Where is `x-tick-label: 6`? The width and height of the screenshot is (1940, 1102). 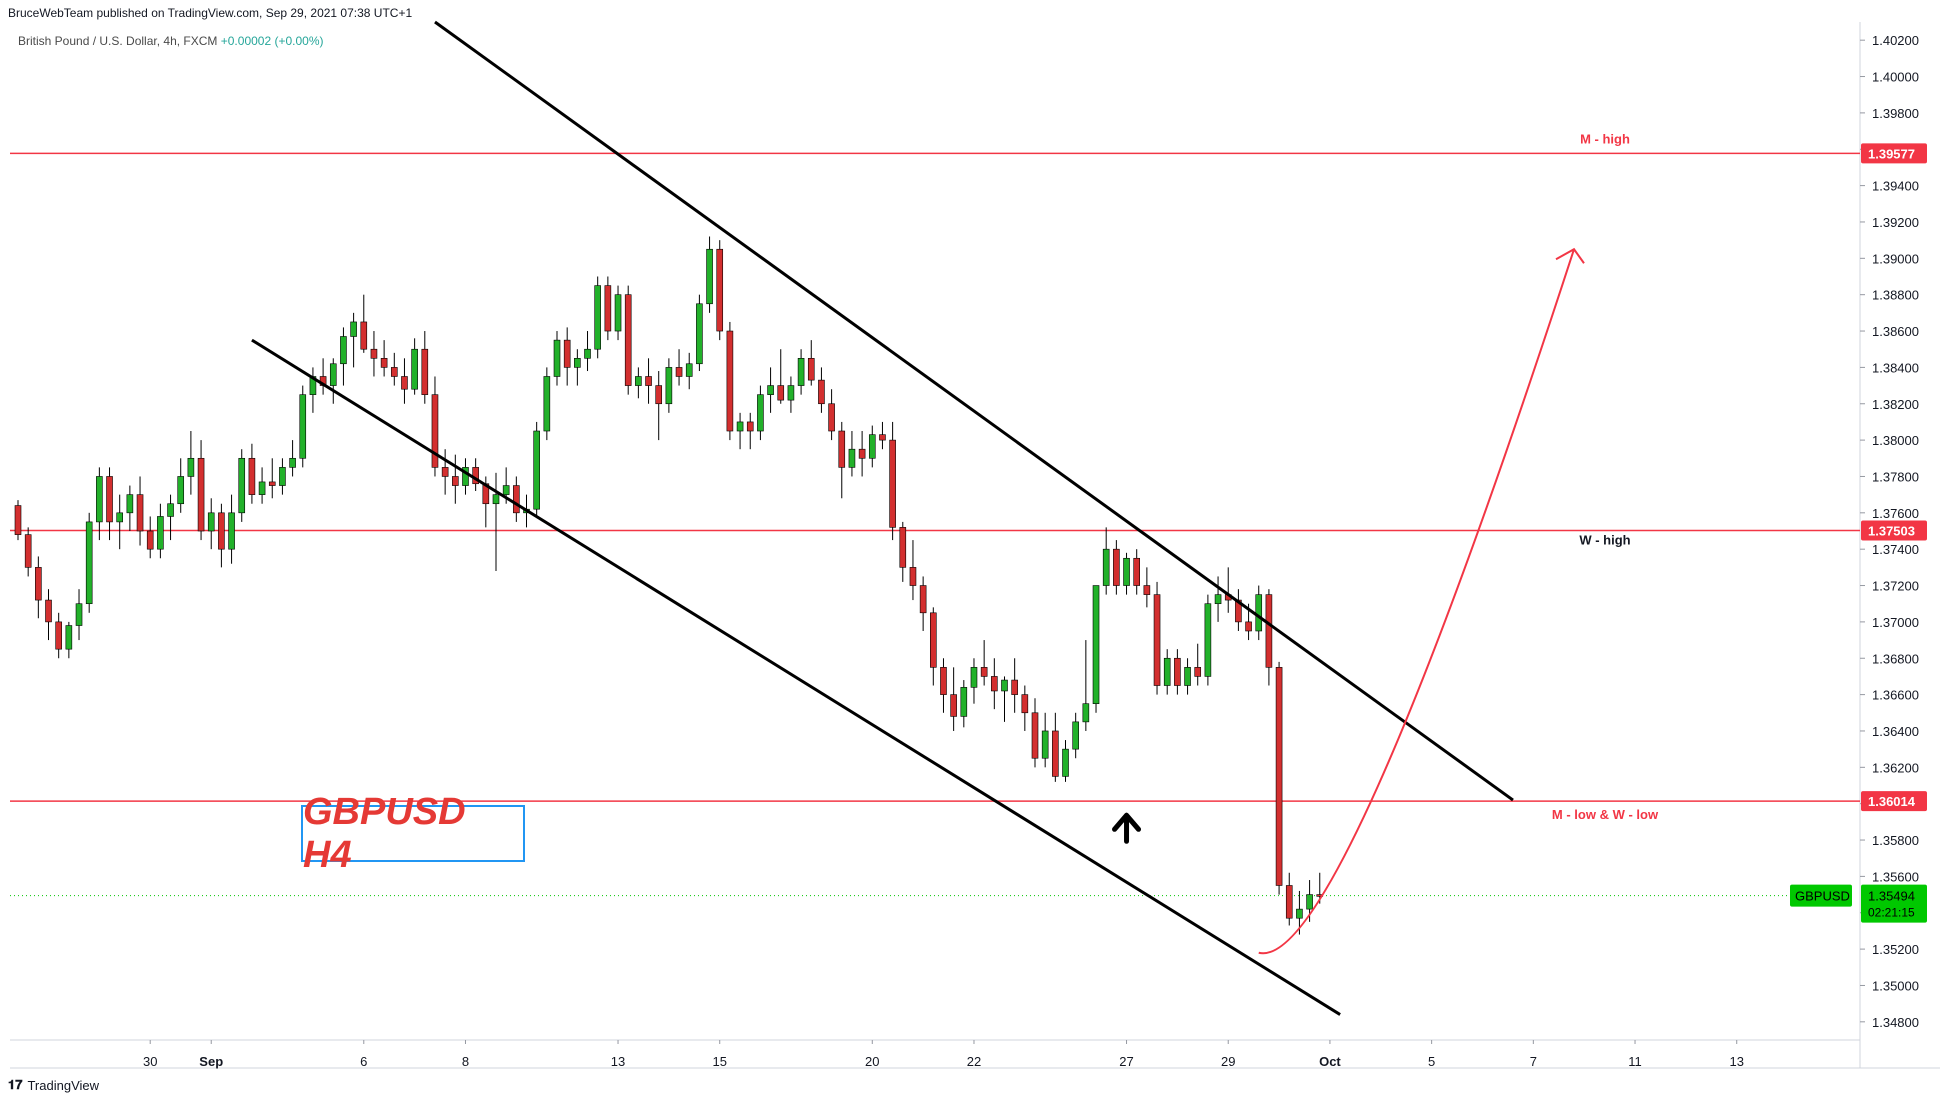 x-tick-label: 6 is located at coordinates (363, 1061).